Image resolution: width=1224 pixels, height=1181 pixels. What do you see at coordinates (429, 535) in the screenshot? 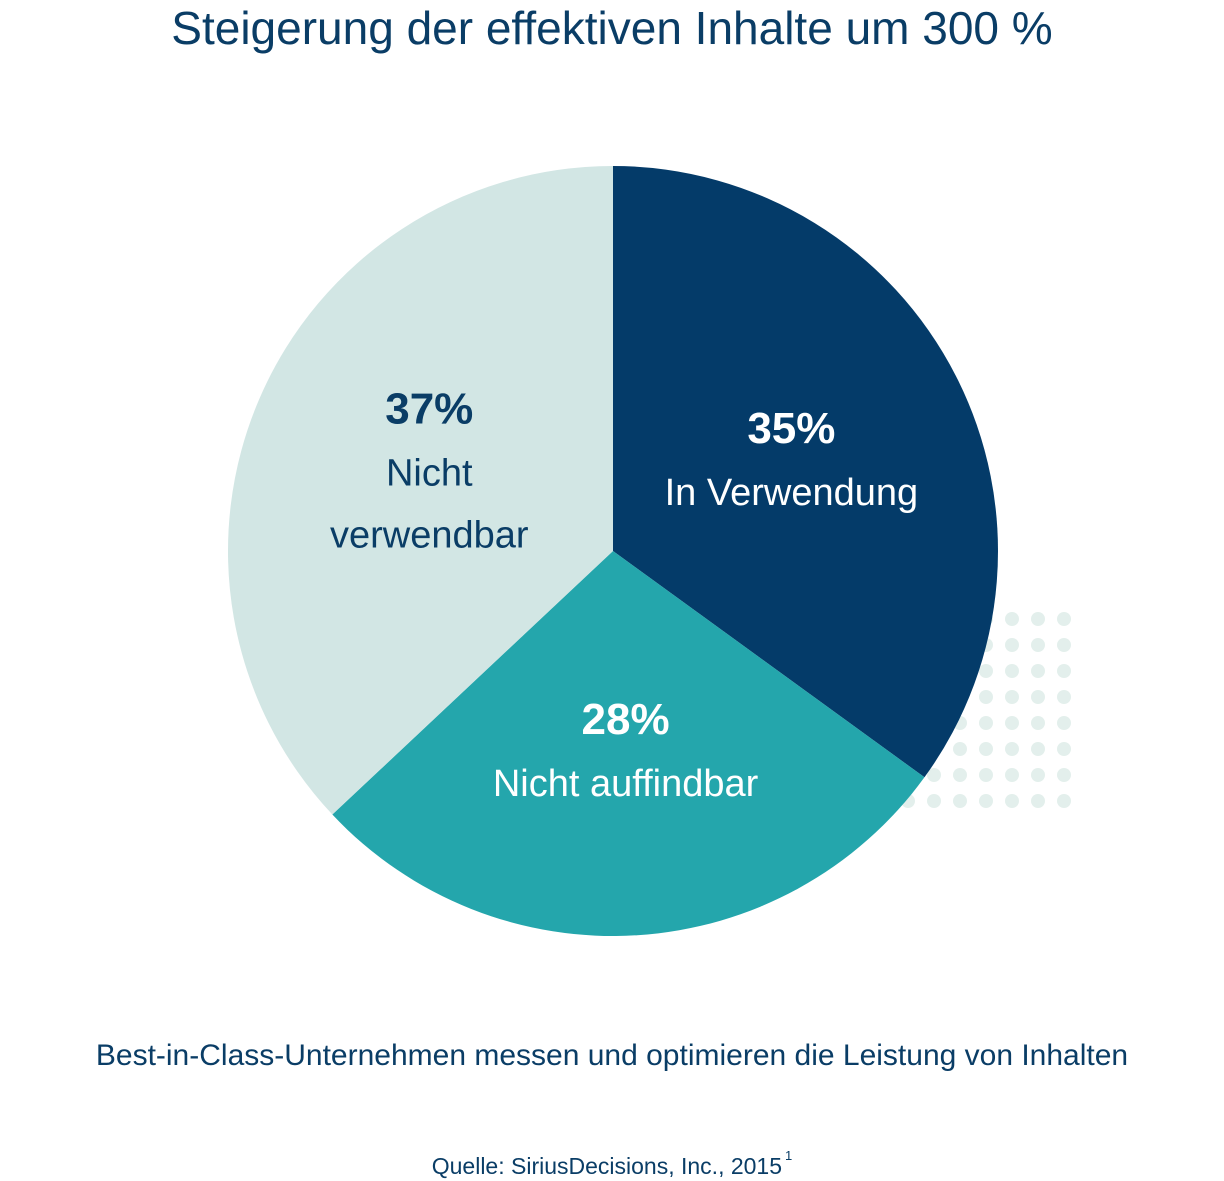
I see `slice-category-label: verwendbar` at bounding box center [429, 535].